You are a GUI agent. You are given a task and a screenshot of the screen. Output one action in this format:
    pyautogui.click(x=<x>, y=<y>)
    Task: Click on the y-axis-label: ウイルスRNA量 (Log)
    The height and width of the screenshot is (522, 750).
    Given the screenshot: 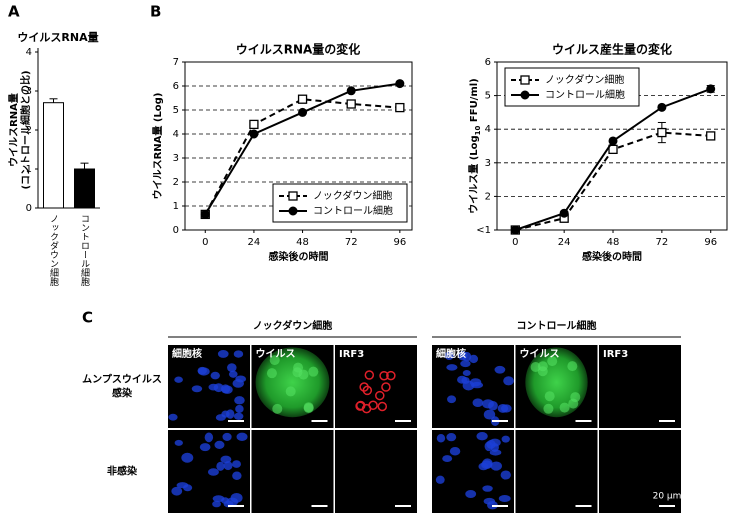 What is the action you would take?
    pyautogui.click(x=157, y=146)
    